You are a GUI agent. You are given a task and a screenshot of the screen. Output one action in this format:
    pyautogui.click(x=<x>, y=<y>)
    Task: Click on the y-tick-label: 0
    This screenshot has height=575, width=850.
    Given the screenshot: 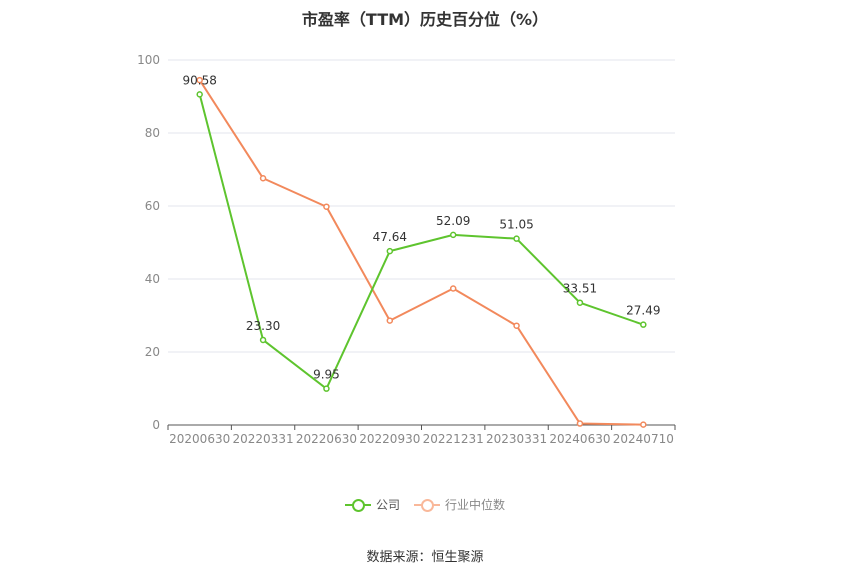 What is the action you would take?
    pyautogui.click(x=156, y=425)
    